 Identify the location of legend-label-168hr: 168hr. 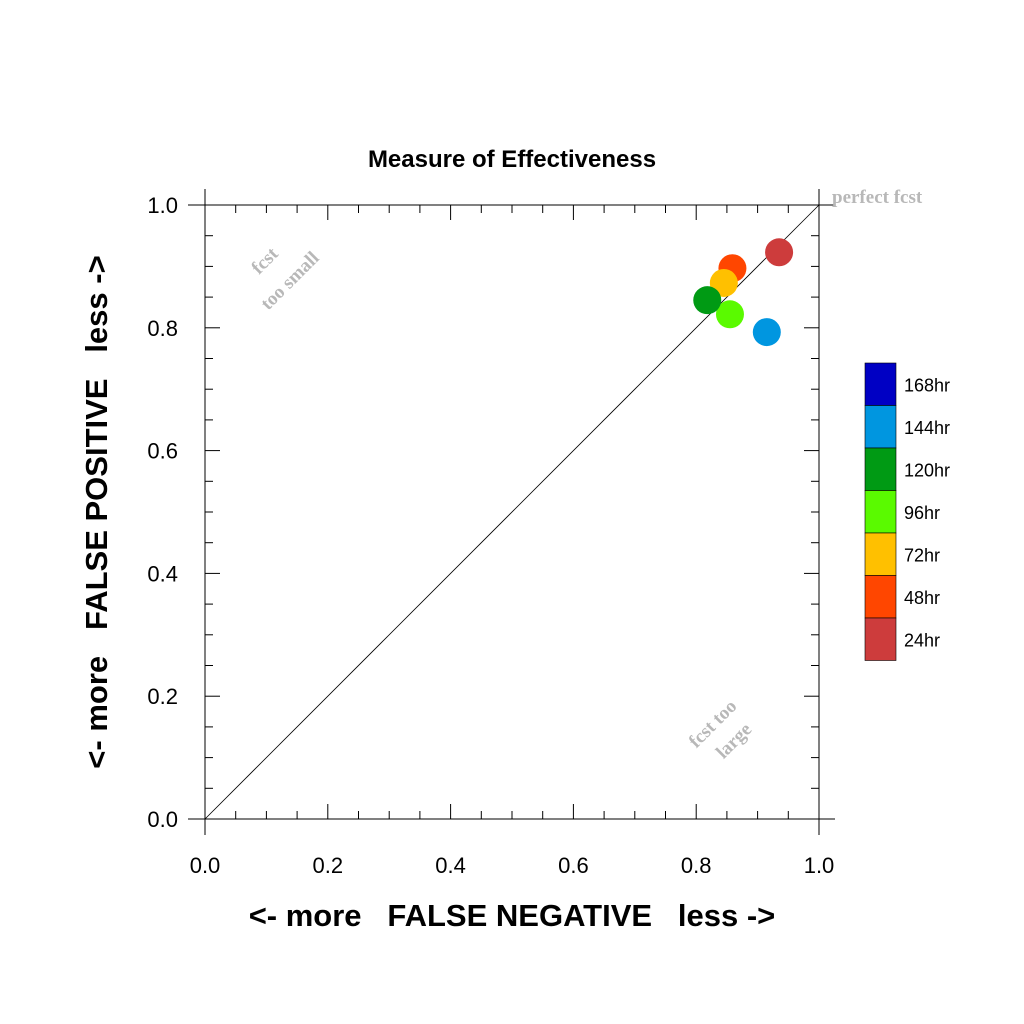
(927, 385).